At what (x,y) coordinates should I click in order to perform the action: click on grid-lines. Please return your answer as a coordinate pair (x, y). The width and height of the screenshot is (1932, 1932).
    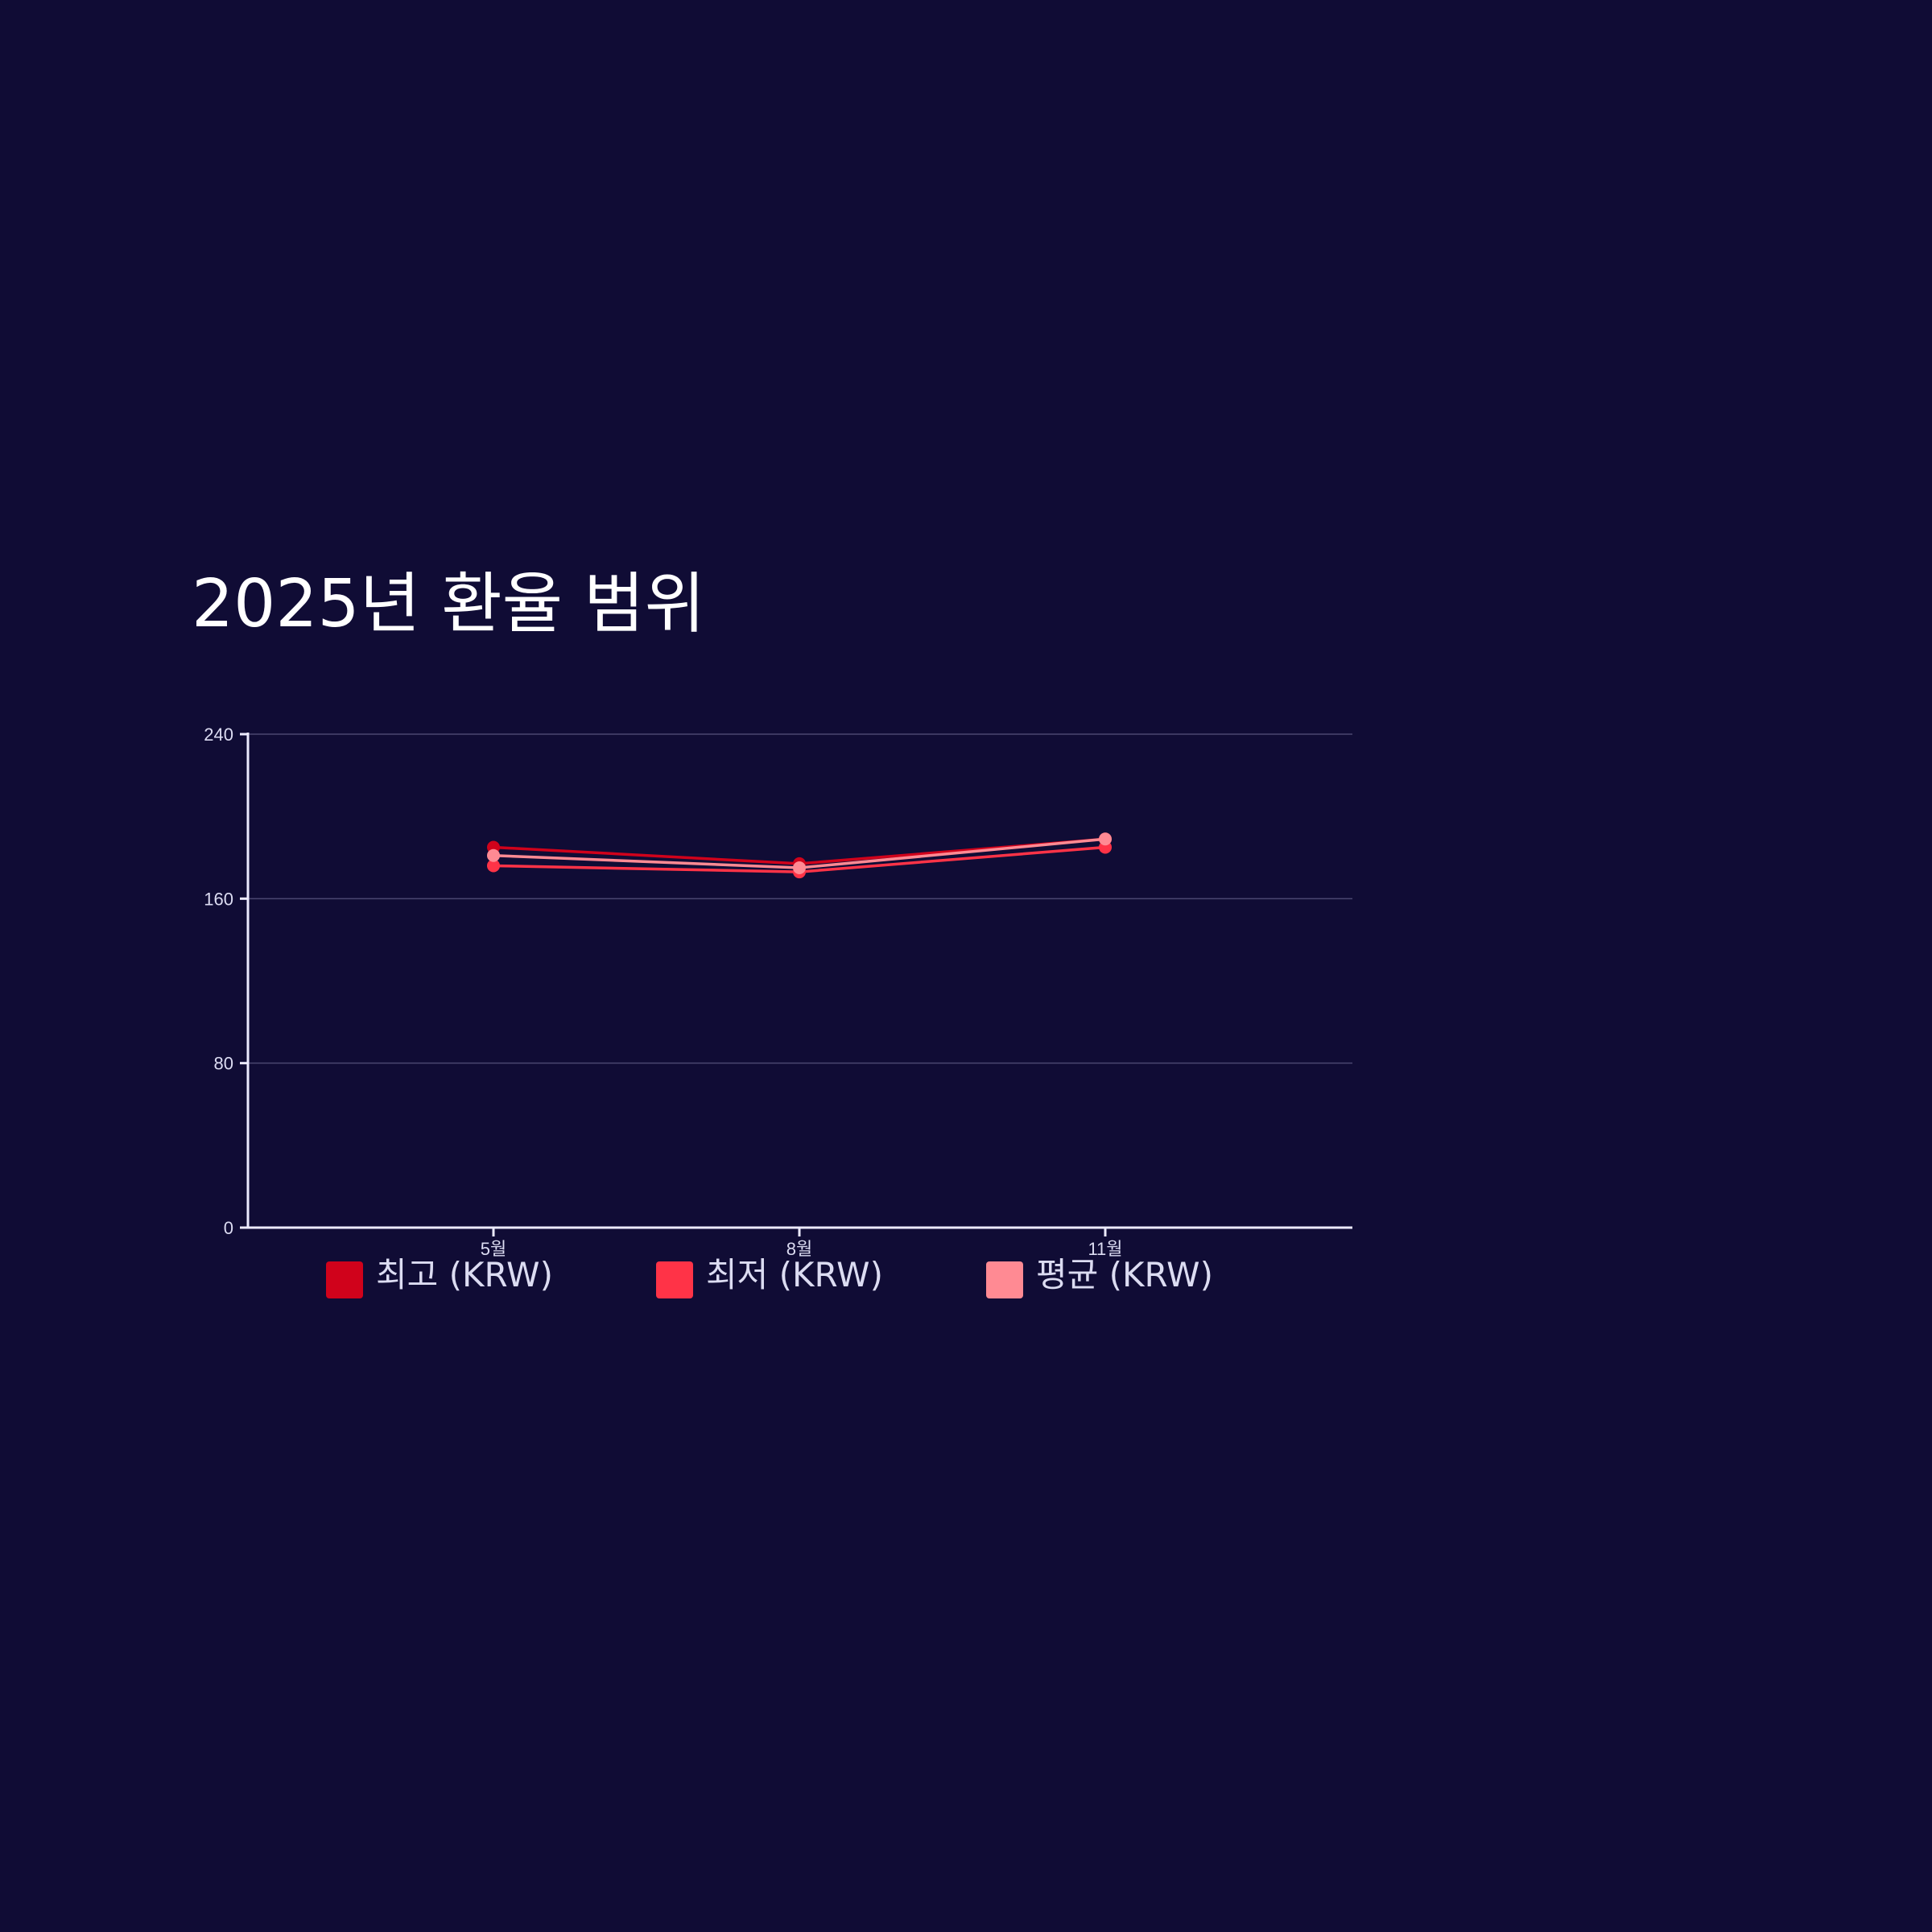
    Looking at the image, I should click on (800, 898).